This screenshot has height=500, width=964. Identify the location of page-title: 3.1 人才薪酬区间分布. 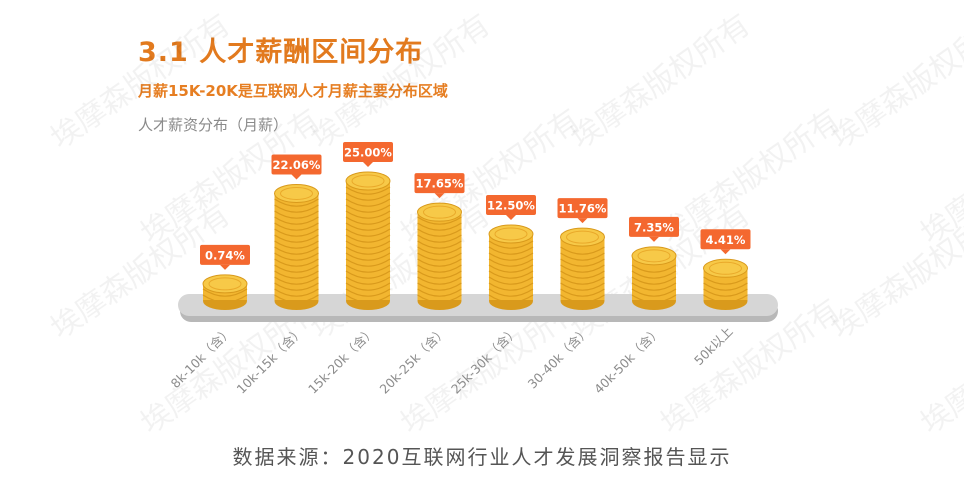
(281, 52).